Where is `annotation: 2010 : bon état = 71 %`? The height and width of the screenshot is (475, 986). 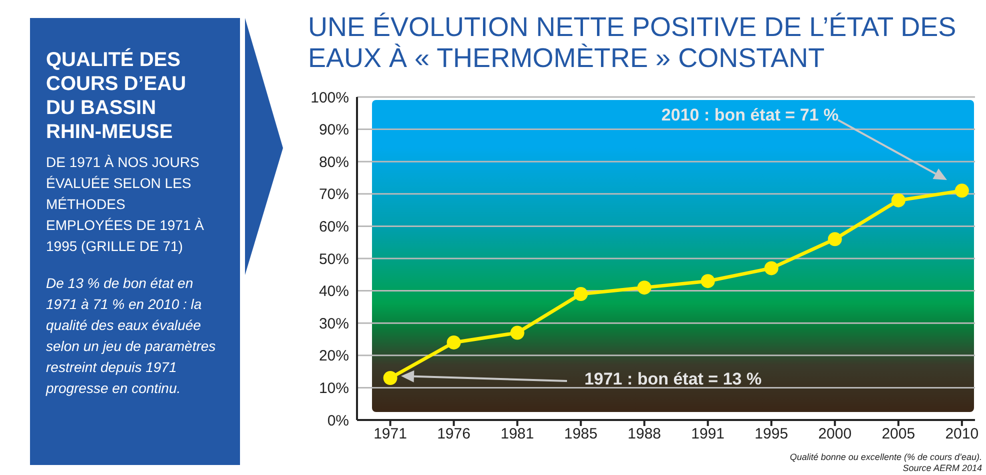
annotation: 2010 : bon état = 71 % is located at coordinates (750, 115).